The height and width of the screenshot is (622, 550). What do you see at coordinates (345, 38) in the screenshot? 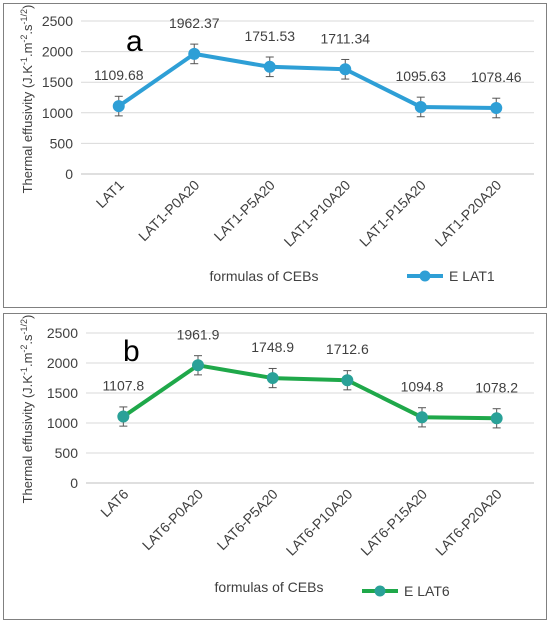
I see `data-label: 1711.34` at bounding box center [345, 38].